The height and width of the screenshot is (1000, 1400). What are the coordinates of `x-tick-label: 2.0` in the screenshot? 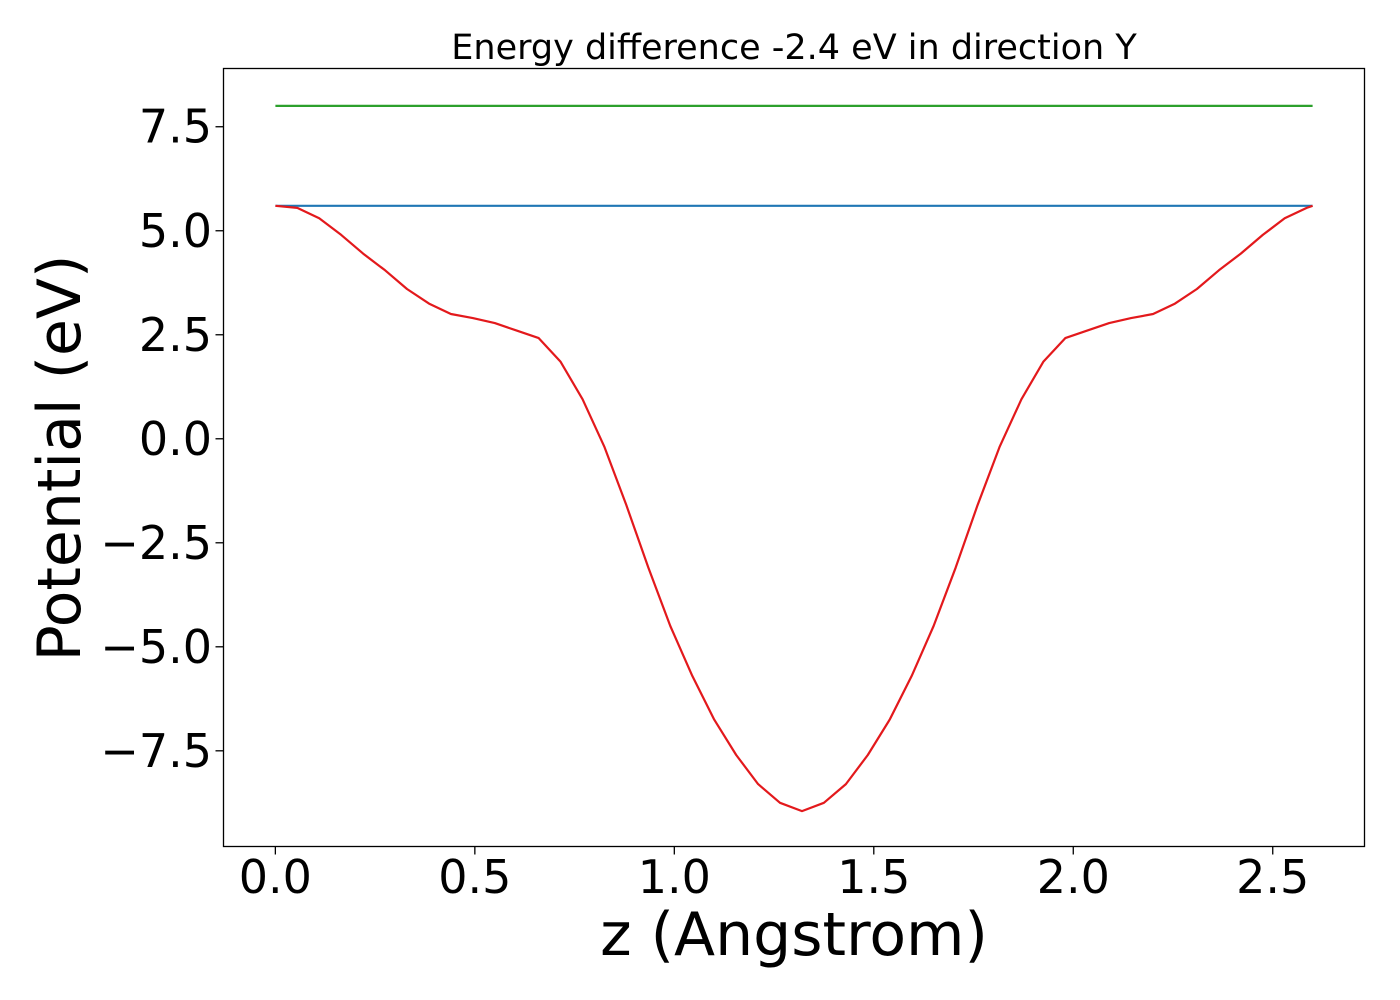 It's located at (1073, 877).